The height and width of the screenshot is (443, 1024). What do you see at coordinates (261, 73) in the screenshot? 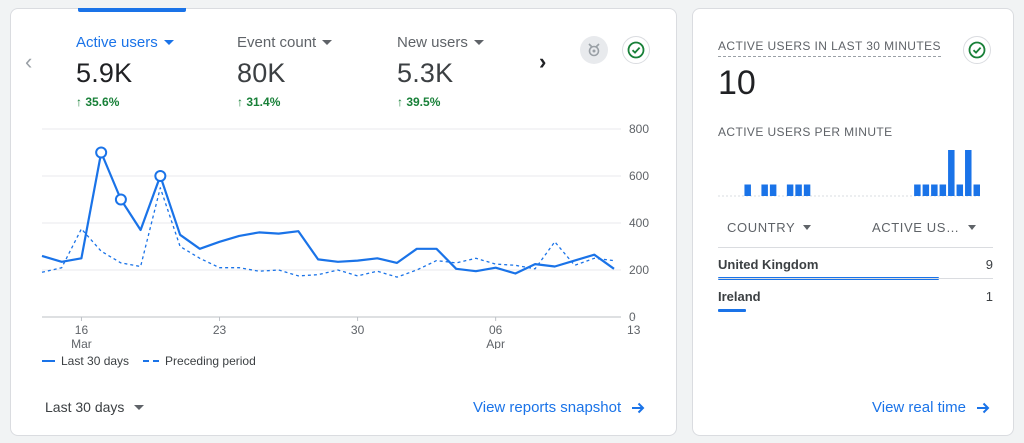
I see `metric-value: 80K` at bounding box center [261, 73].